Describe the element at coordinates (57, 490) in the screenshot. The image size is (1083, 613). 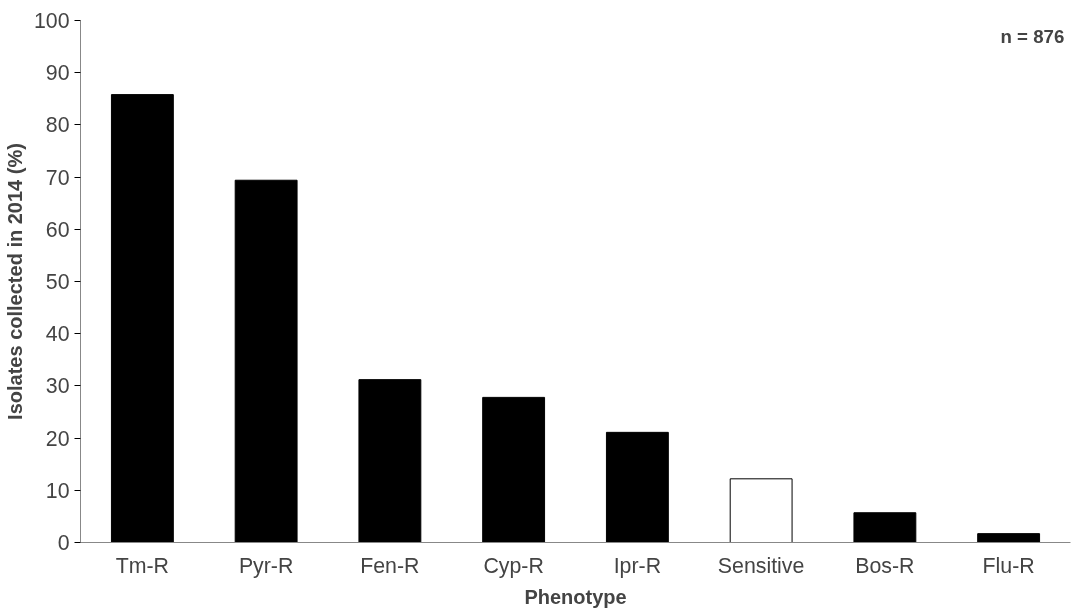
I see `y-tick-label: 10` at that location.